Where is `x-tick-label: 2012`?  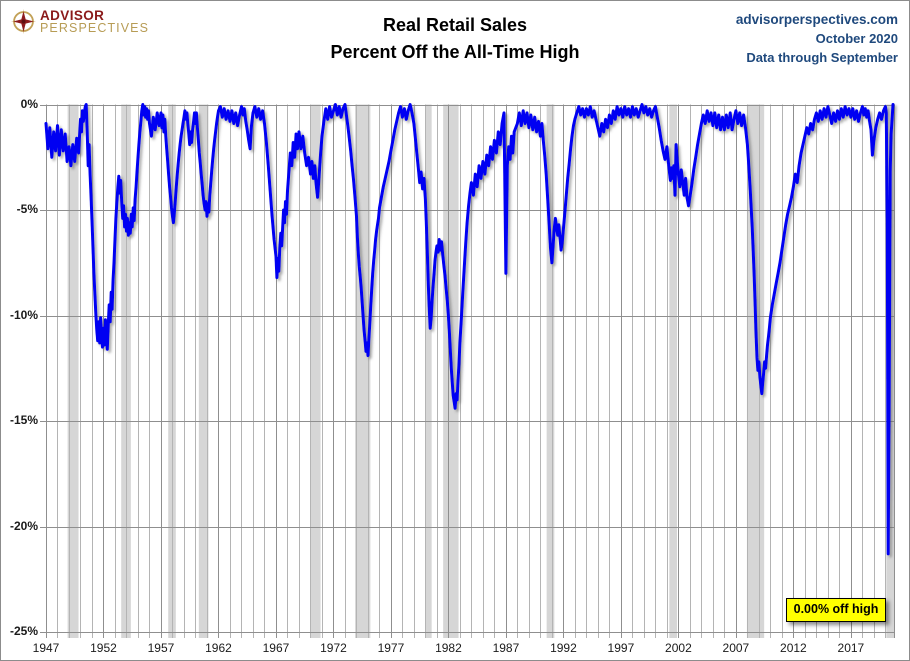 x-tick-label: 2012 is located at coordinates (793, 648).